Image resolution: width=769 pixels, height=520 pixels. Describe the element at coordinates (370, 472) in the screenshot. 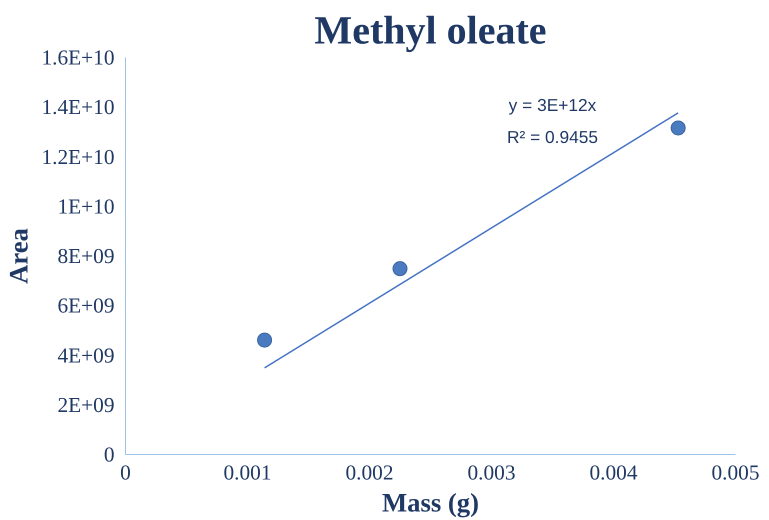

I see `x-tick-label: 0.002` at that location.